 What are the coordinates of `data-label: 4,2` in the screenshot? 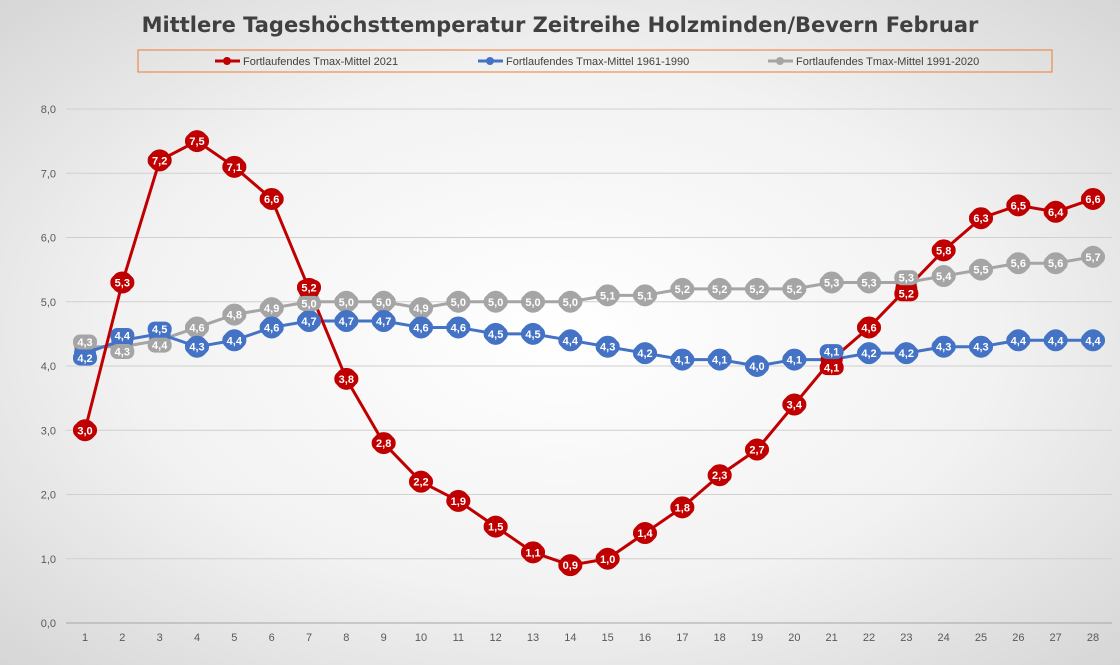 It's located at (906, 354).